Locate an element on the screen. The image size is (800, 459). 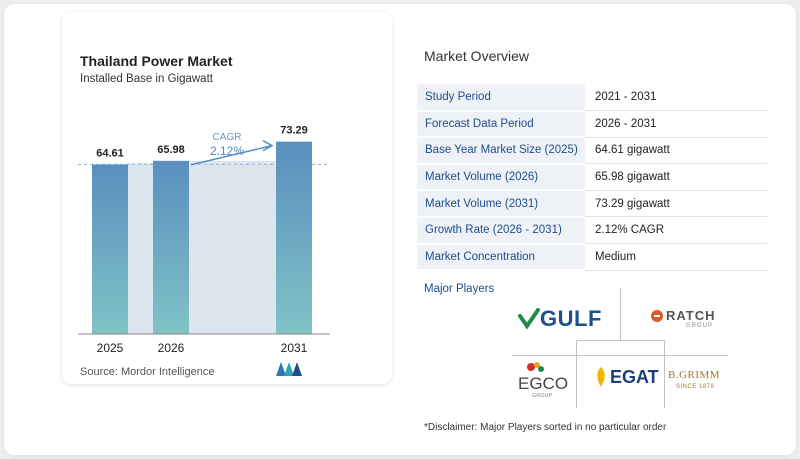
overview-key: Base Year Market Size (2025) is located at coordinates (501, 151).